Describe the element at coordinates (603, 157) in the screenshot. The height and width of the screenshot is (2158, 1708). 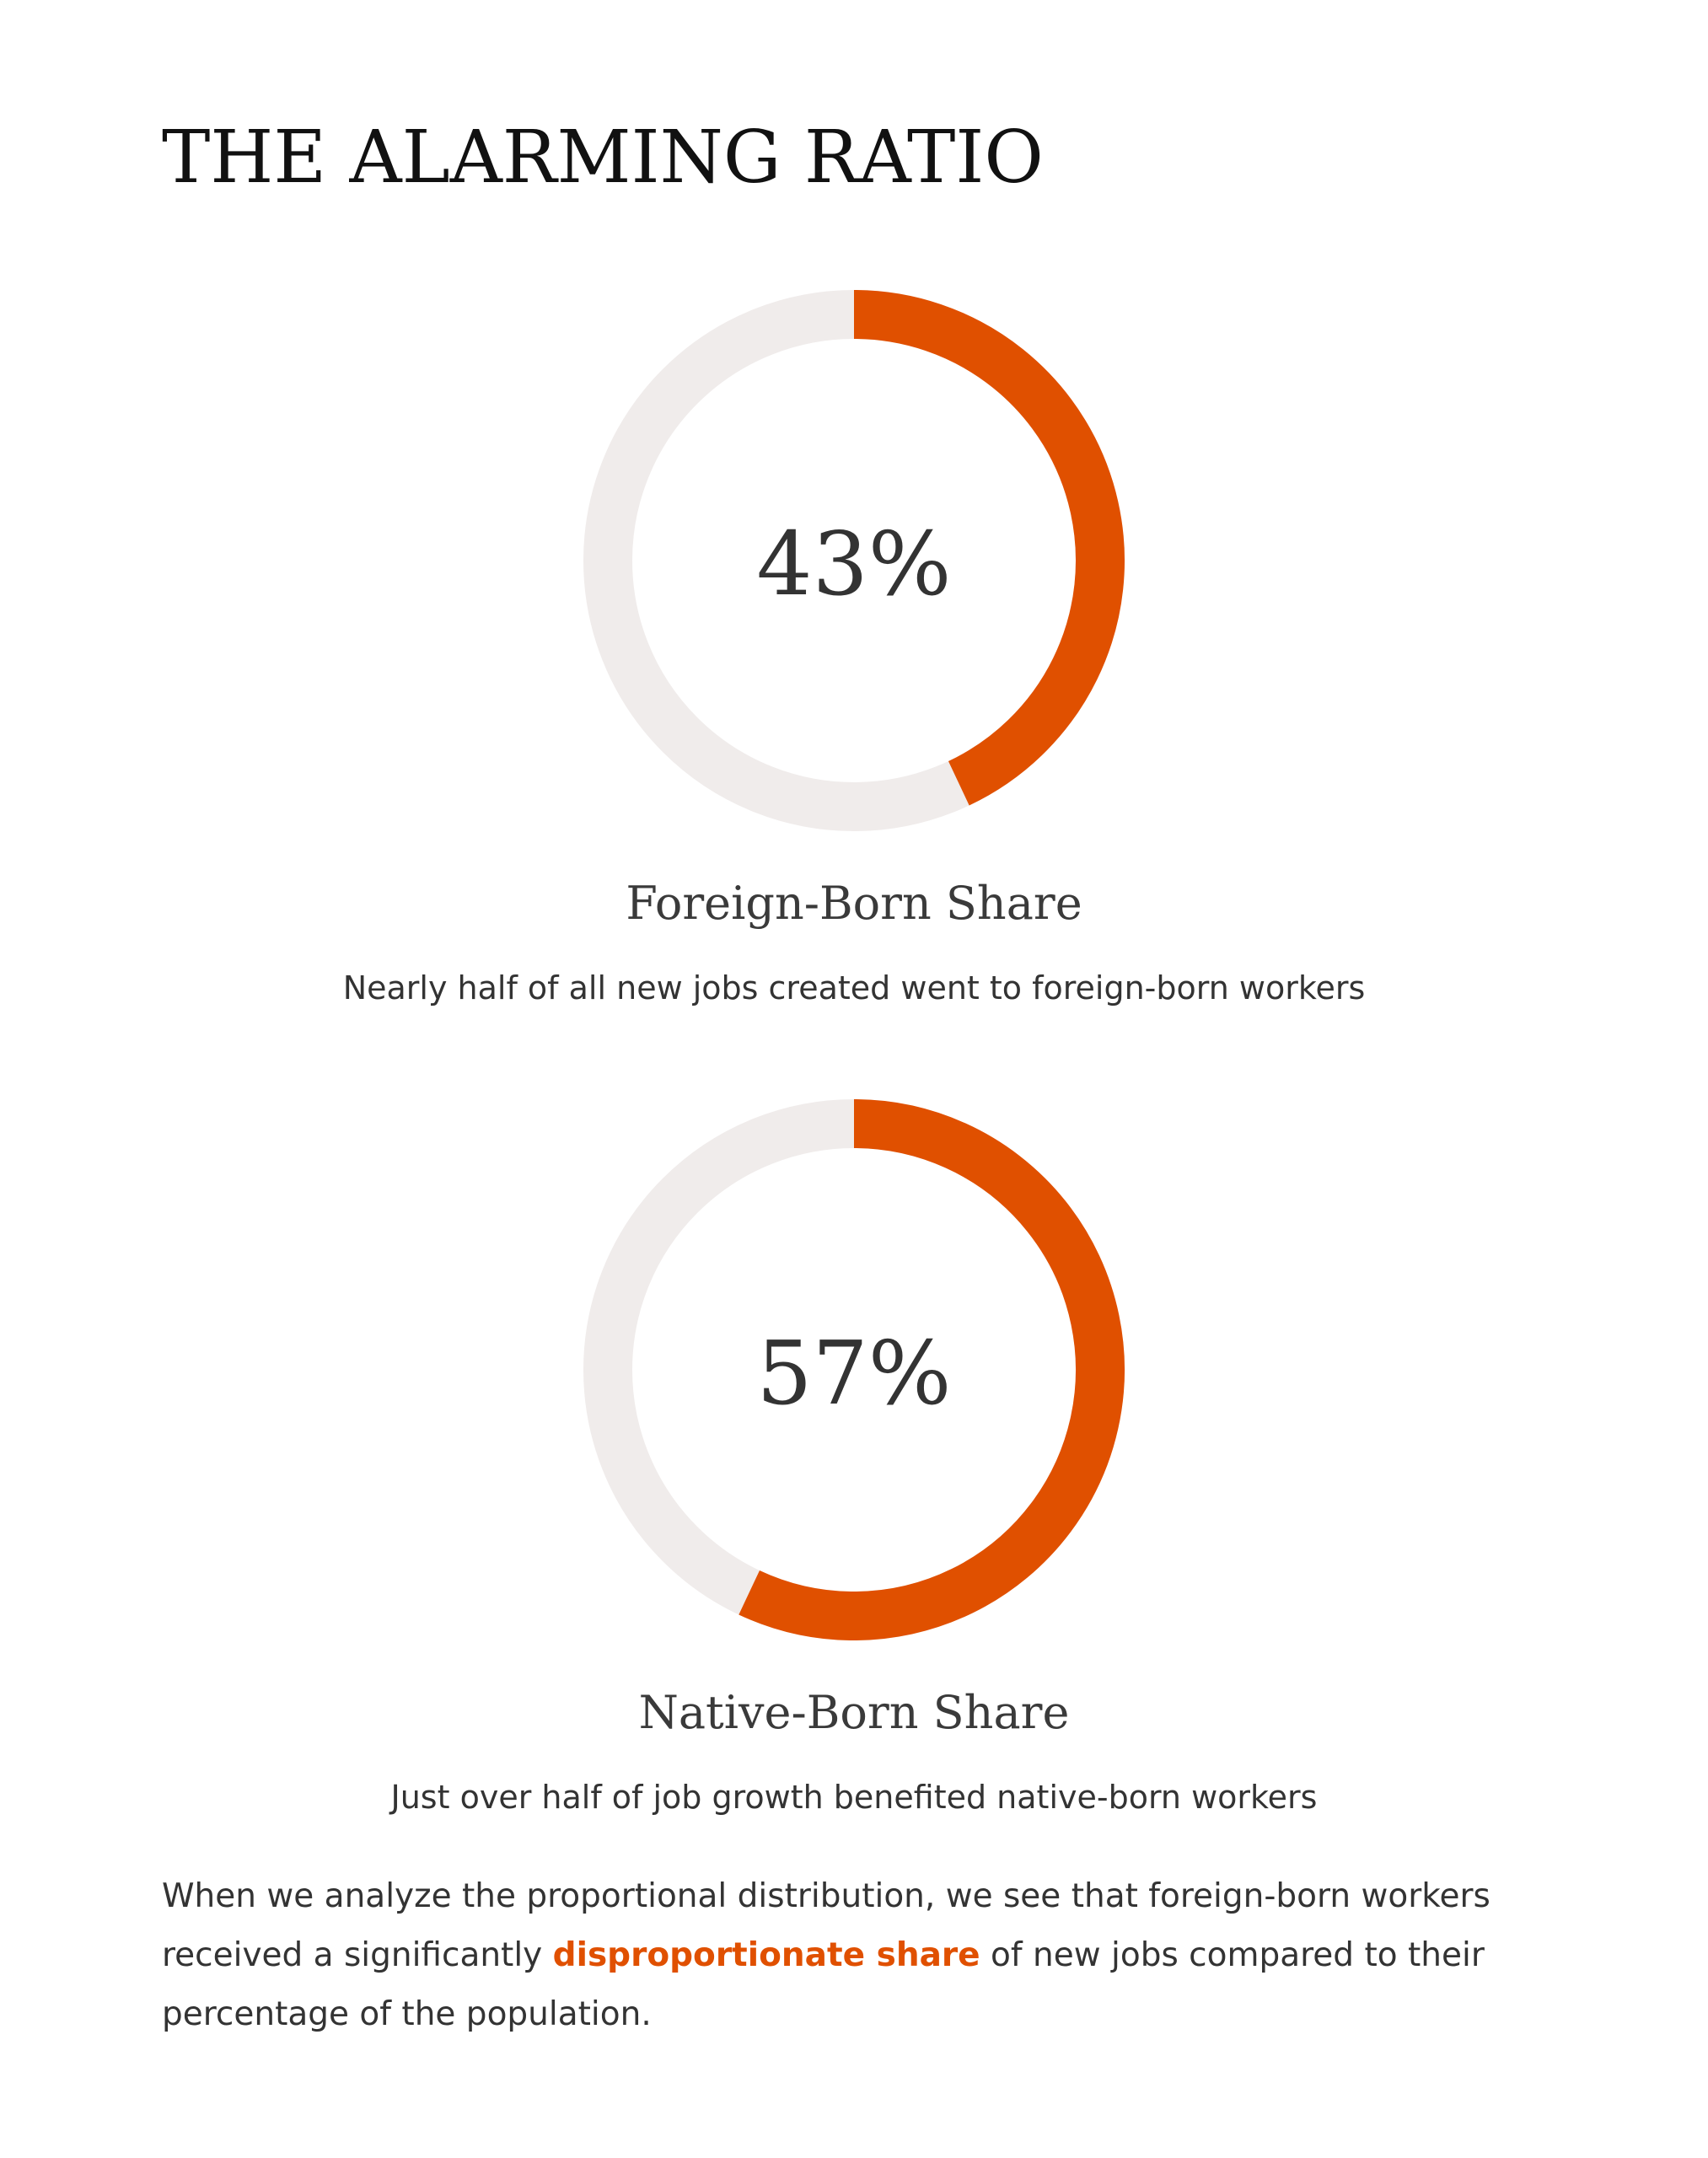
I see `page-title: THE ALARMING RATIO` at that location.